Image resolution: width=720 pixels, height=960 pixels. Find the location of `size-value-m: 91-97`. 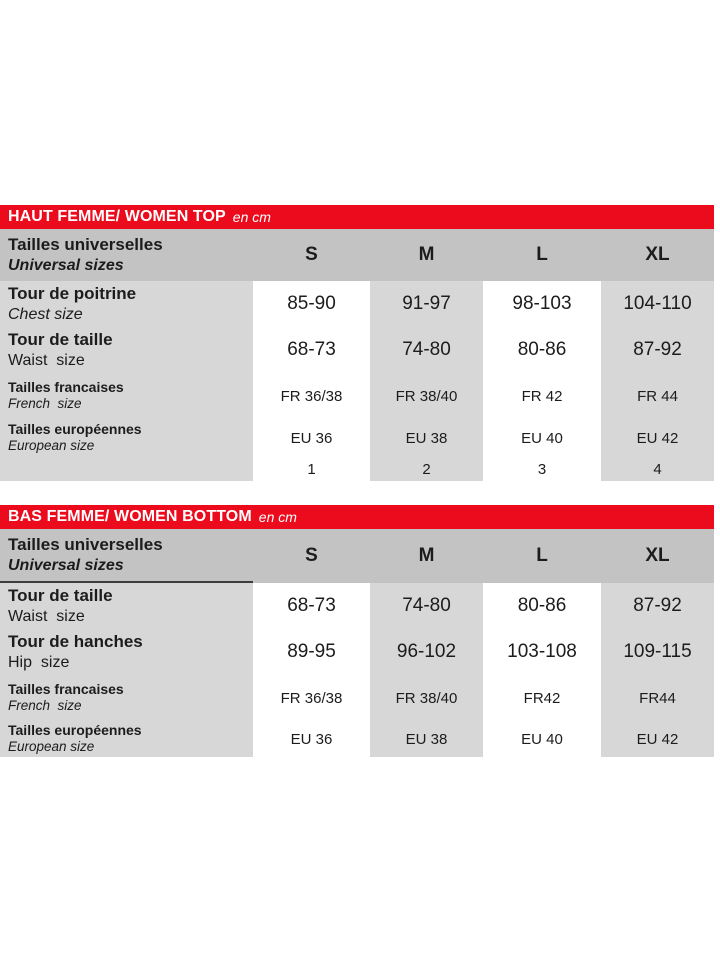

size-value-m: 91-97 is located at coordinates (426, 304).